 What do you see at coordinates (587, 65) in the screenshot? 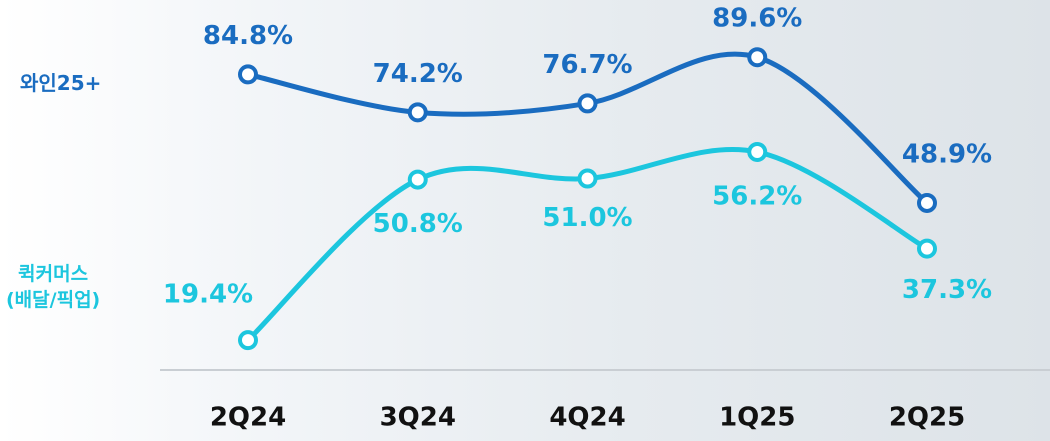
I see `data-label: 76.7%` at bounding box center [587, 65].